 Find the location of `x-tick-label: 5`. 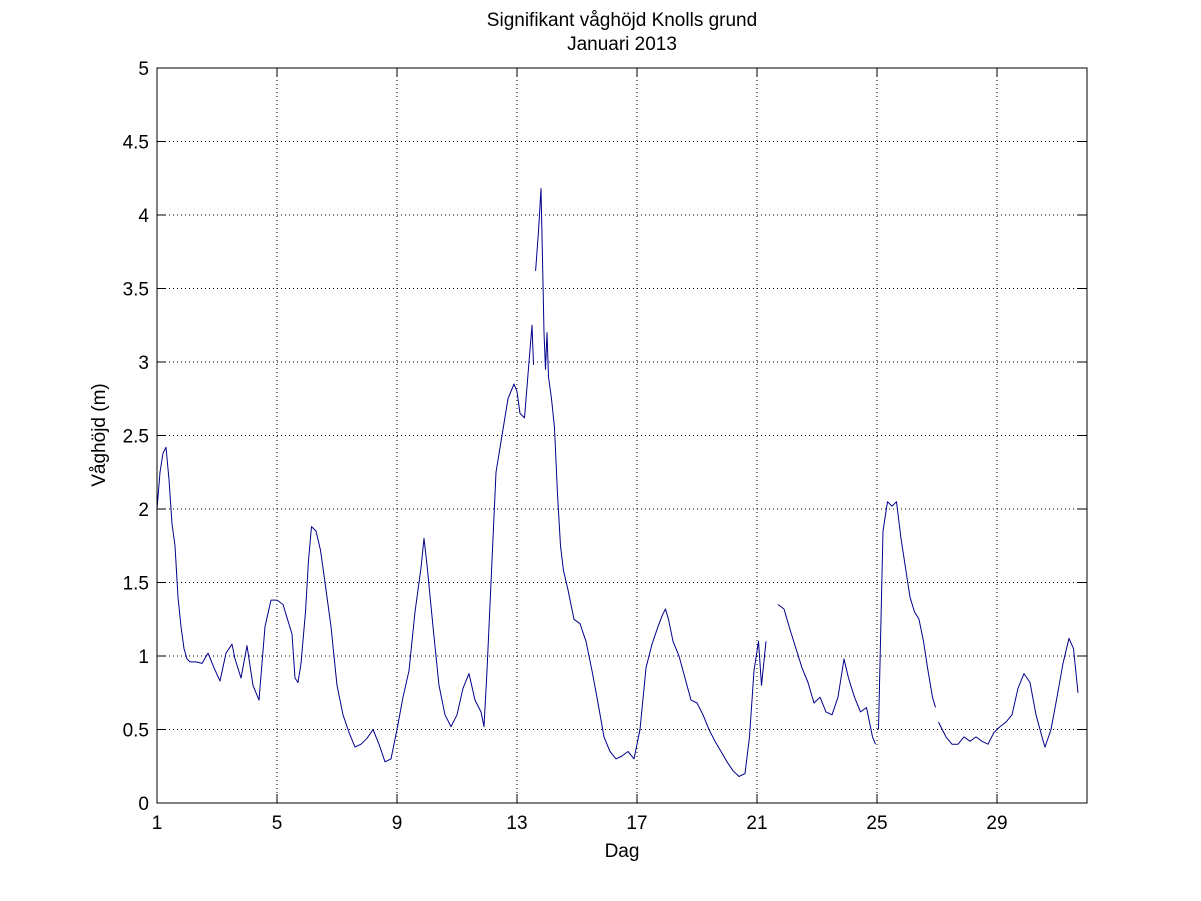

x-tick-label: 5 is located at coordinates (277, 823).